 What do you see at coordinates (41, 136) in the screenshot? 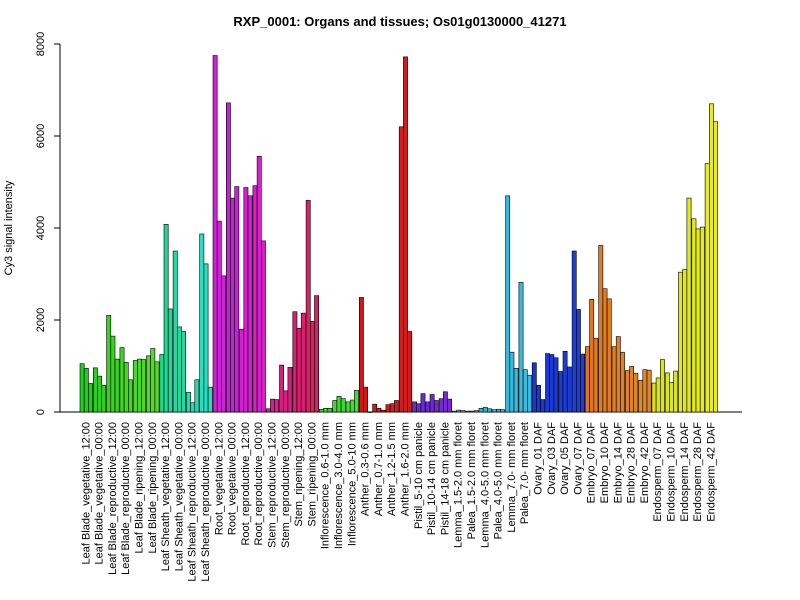
I see `y-tick-label: 6000` at bounding box center [41, 136].